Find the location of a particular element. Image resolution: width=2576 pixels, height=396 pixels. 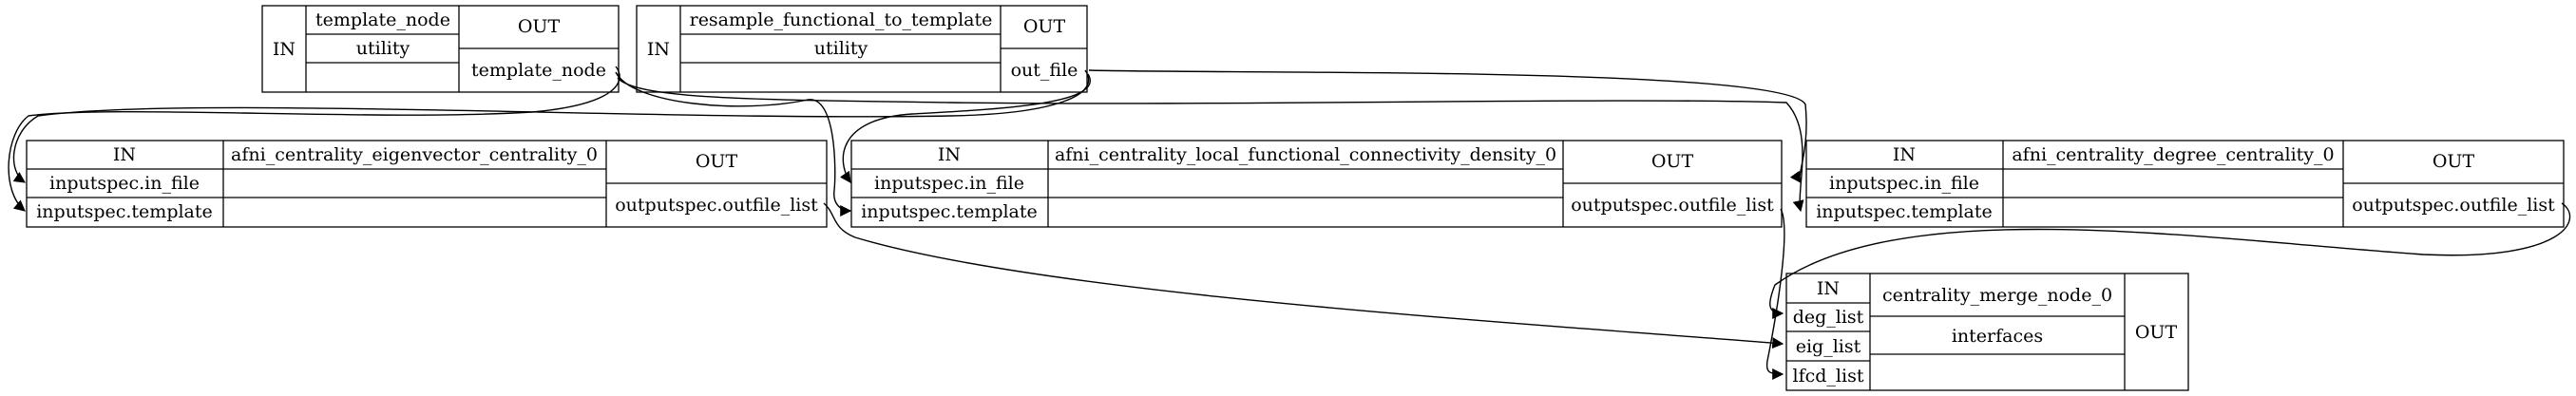

edge-eig-to-merge-eiglist is located at coordinates (1303, 275).